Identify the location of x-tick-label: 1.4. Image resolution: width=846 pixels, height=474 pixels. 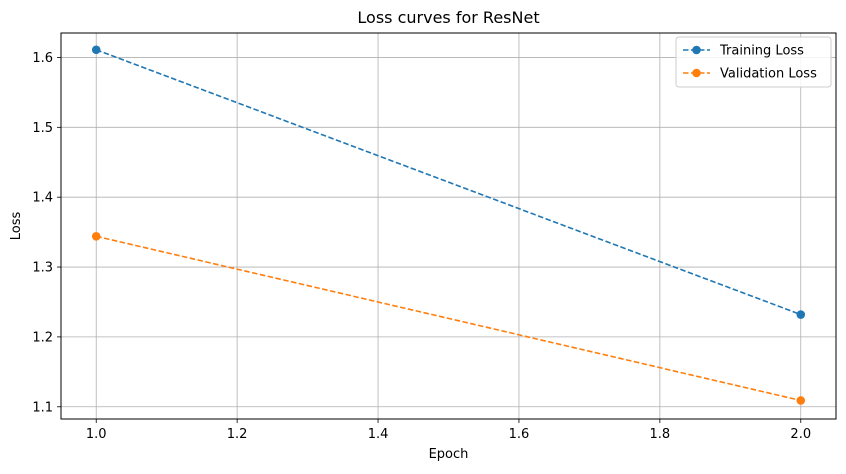
(378, 434).